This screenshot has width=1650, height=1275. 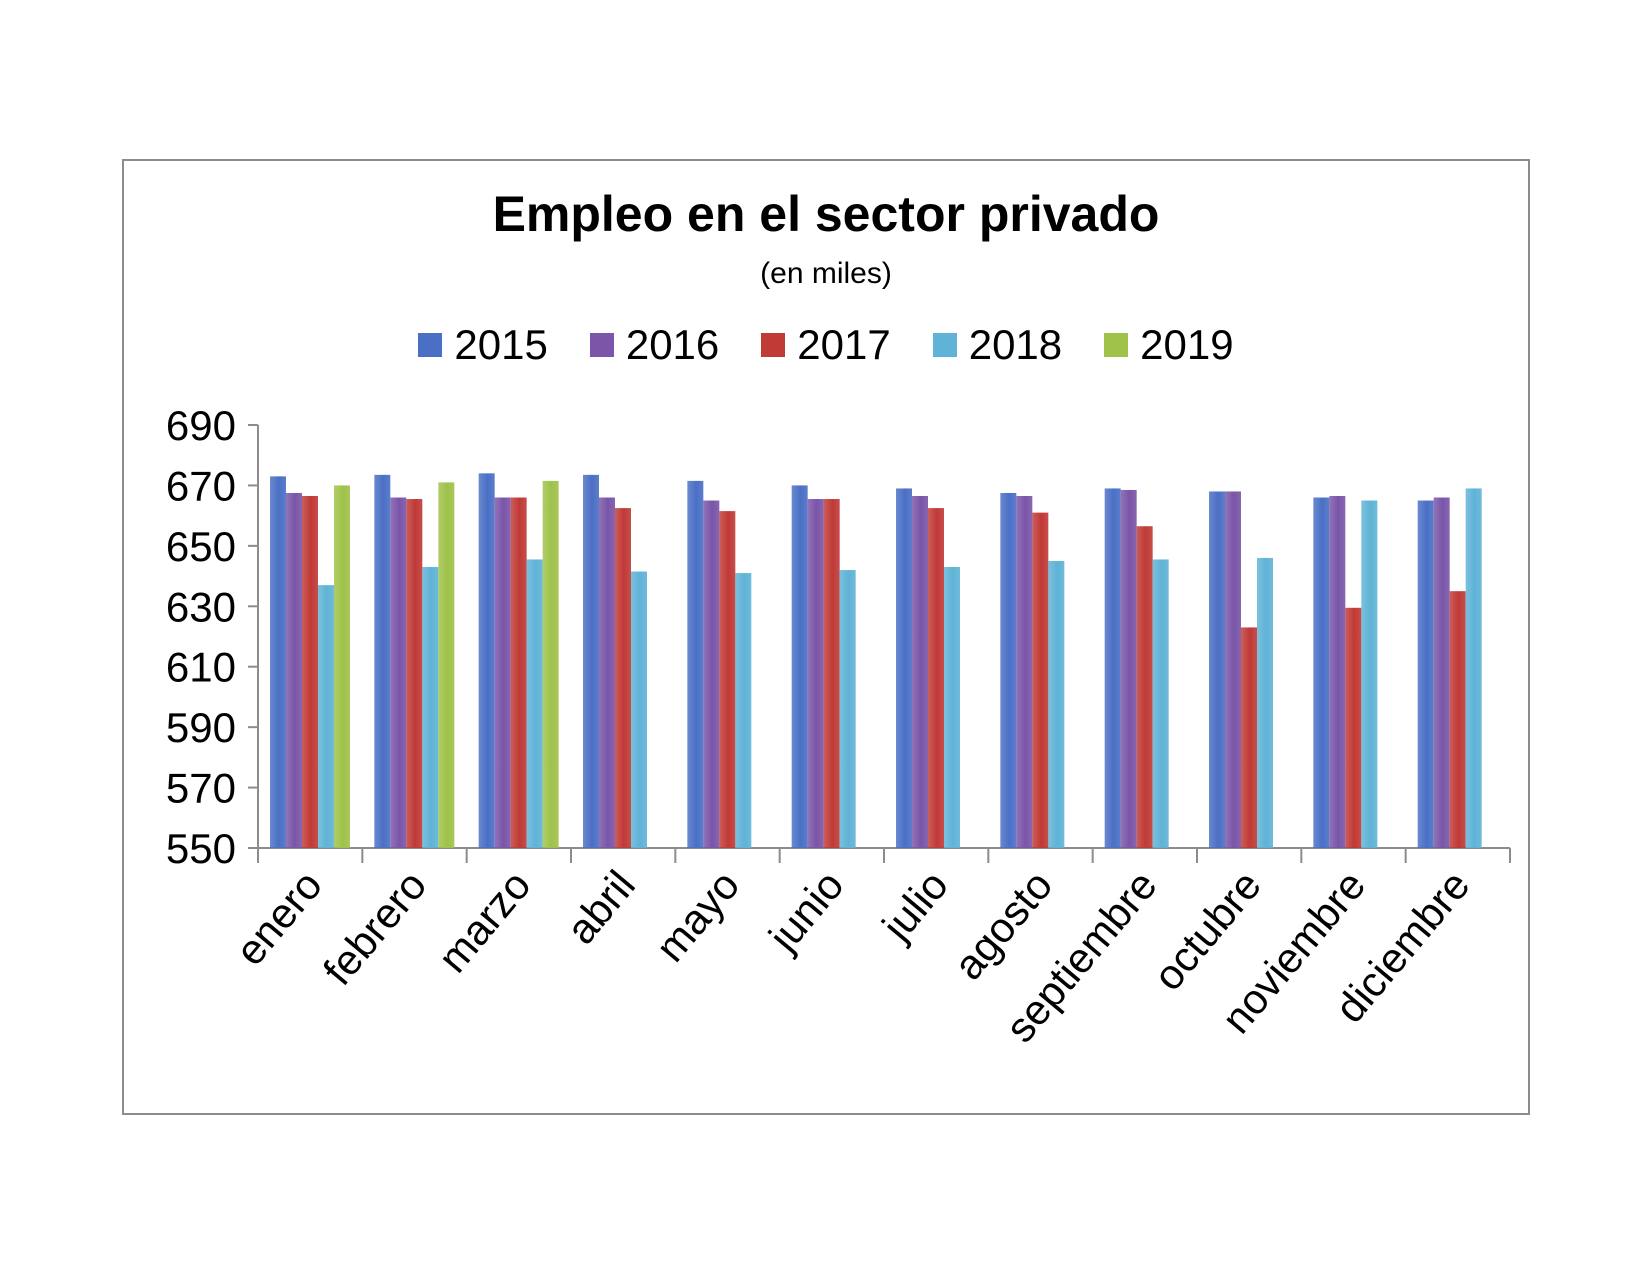 I want to click on legend-item-2018: 2018, so click(x=997, y=345).